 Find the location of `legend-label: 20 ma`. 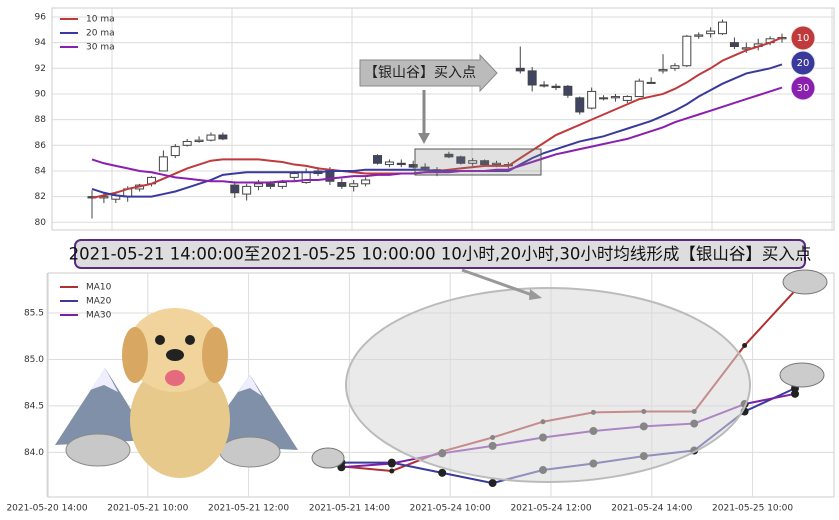

legend-label: 20 ma is located at coordinates (100, 34).